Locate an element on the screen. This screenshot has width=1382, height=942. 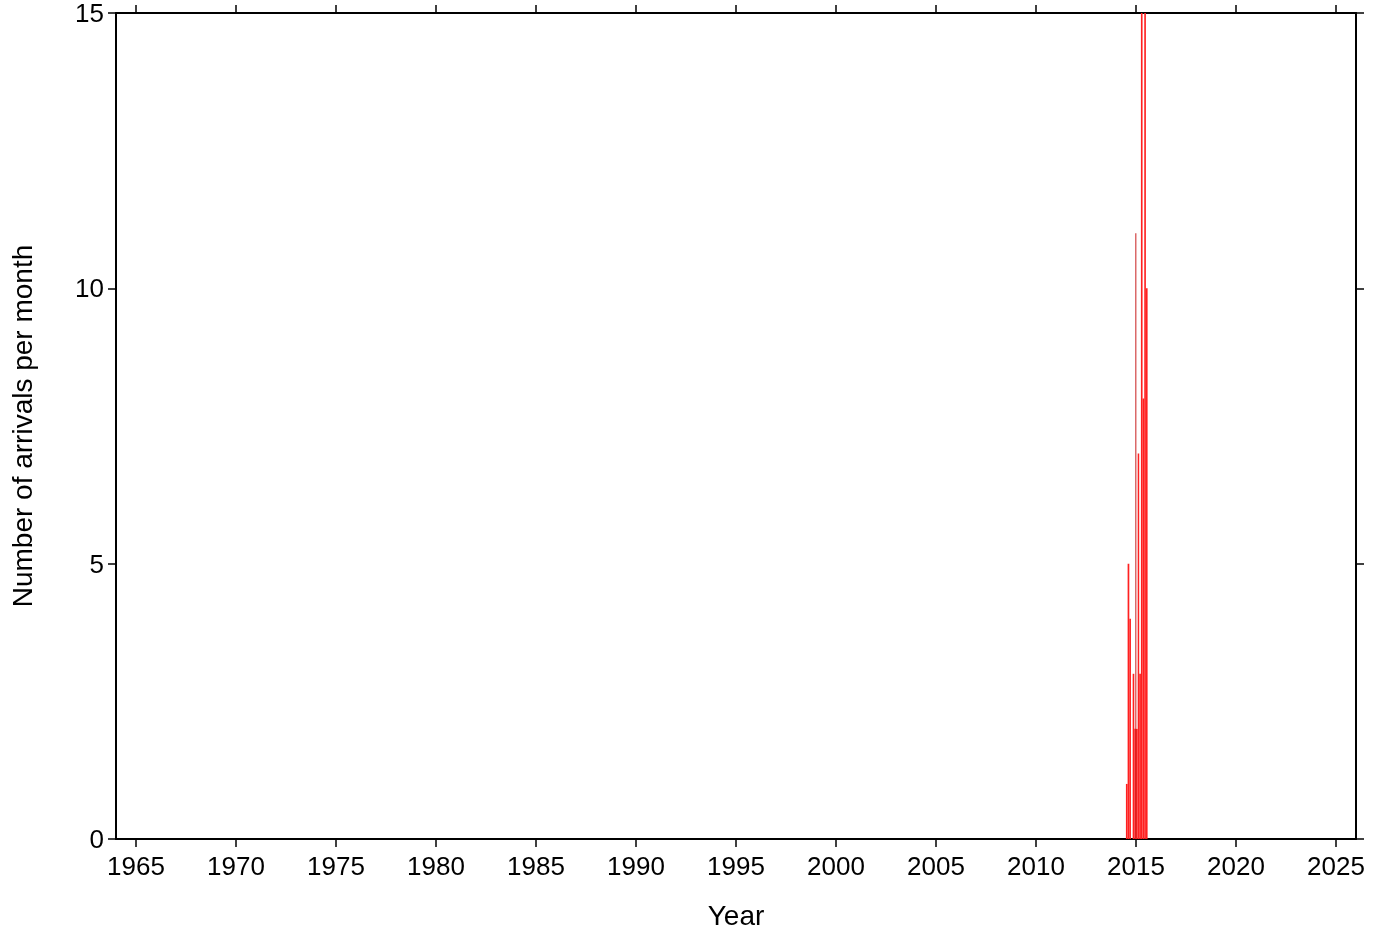
y-tick-label: 15 is located at coordinates (89, 14).